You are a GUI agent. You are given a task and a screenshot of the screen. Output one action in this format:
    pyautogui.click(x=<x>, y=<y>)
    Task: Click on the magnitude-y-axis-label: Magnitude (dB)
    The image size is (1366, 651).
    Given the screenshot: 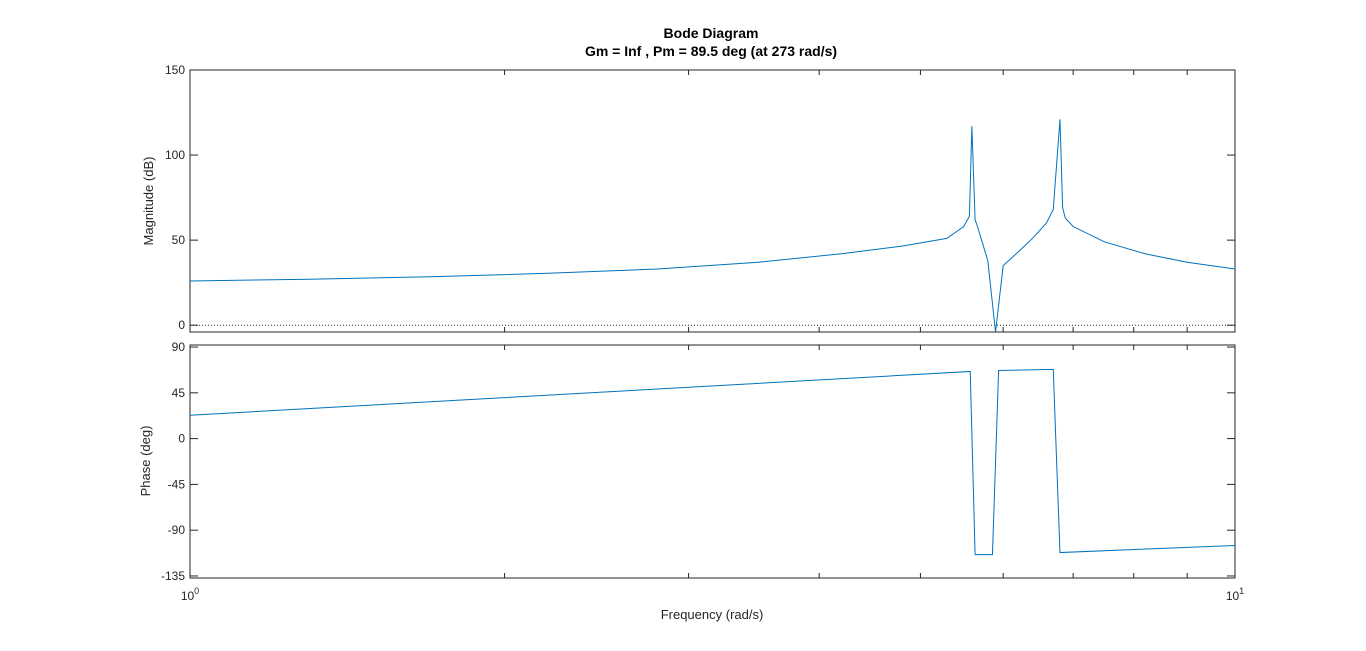 What is the action you would take?
    pyautogui.click(x=148, y=201)
    